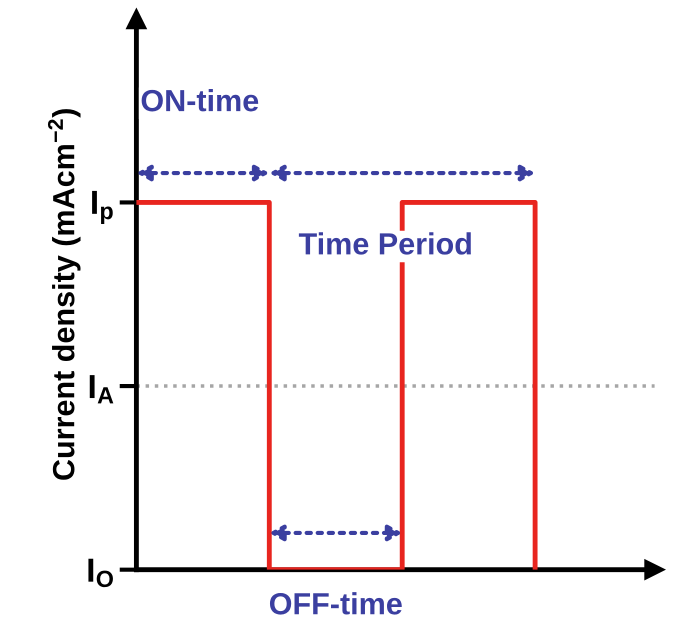 The height and width of the screenshot is (626, 682). What do you see at coordinates (64, 294) in the screenshot?
I see `y-axis-title: Current density (mAcm$^{−2}$)` at bounding box center [64, 294].